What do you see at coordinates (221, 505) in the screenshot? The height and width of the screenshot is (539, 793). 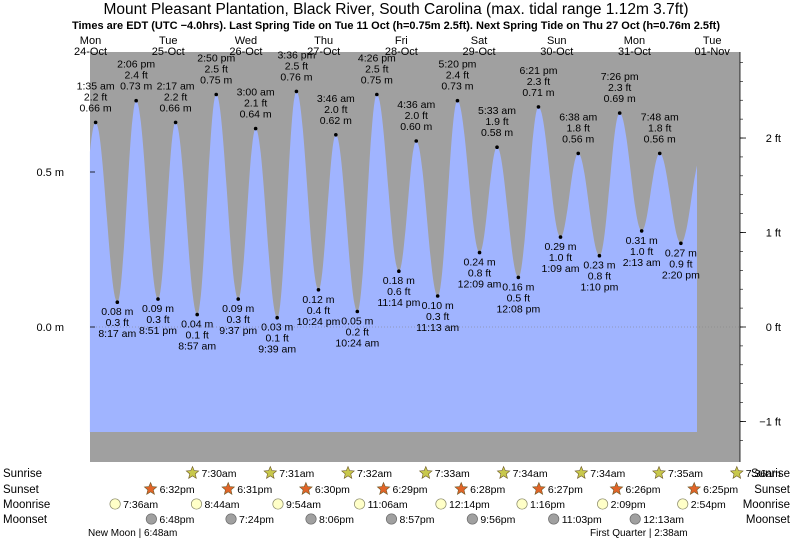 I see `moonrise-time: 8:44am` at bounding box center [221, 505].